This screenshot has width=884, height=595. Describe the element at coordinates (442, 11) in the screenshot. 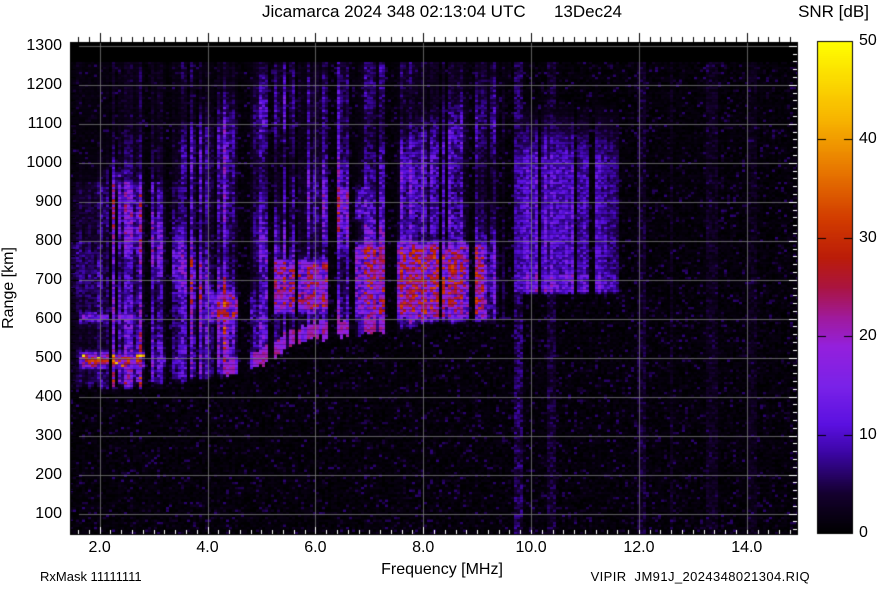

I see `chart-title: Jicamarca 2024 348 02:13:04 UTC 13Dec24` at that location.